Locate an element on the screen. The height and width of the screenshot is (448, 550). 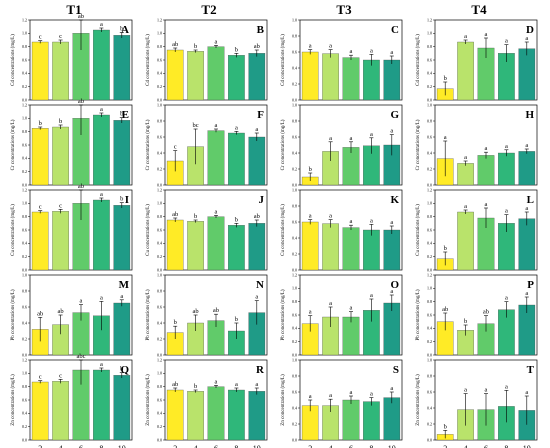
y-axis-label: Cr concentrations (mg/L) is located at coordinates (13, 144).